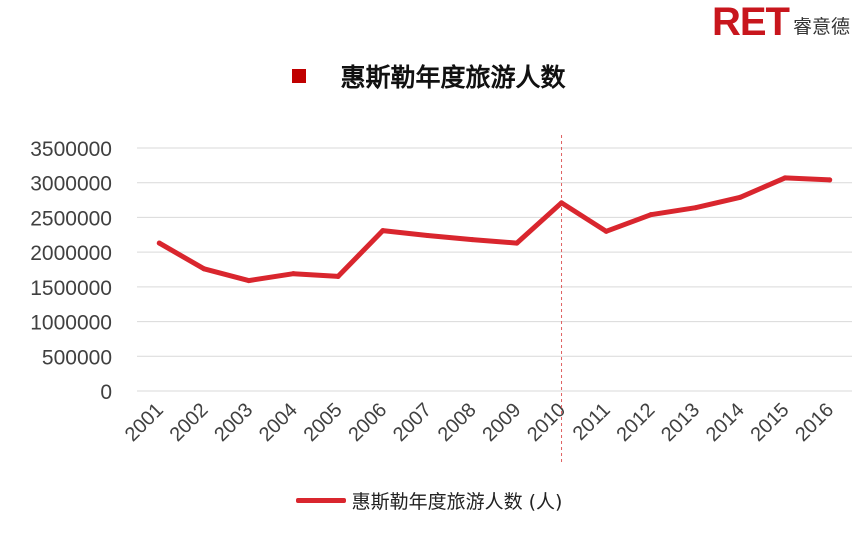  What do you see at coordinates (71, 149) in the screenshot?
I see `y-tick-label: 3500000` at bounding box center [71, 149].